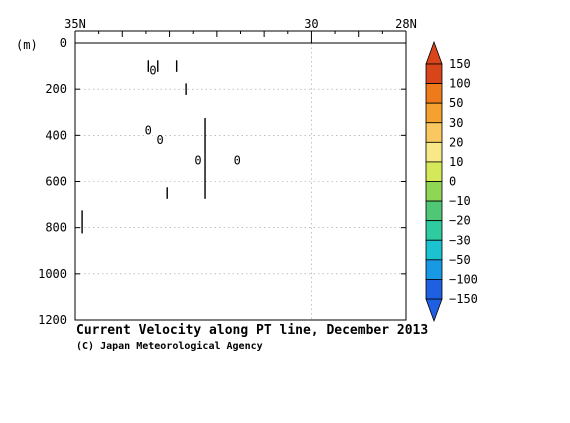 The width and height of the screenshot is (570, 423). Describe the element at coordinates (406, 24) in the screenshot. I see `x-tick-label: 28N` at that location.